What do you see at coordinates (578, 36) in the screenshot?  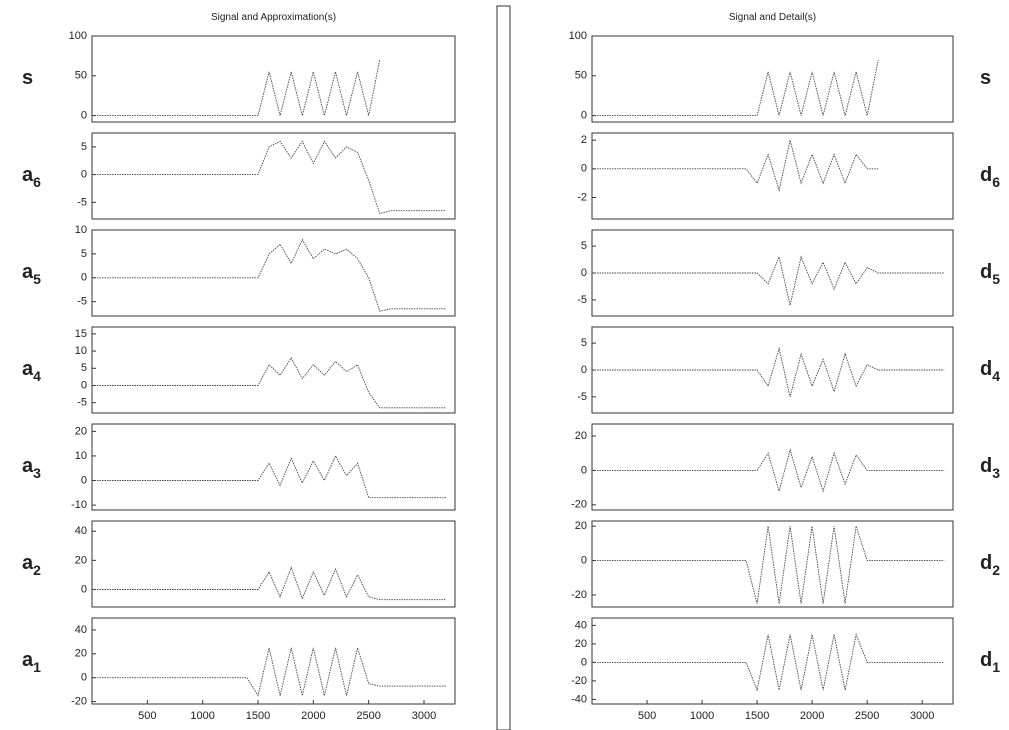 I see `y-tick-label: 100` at bounding box center [578, 36].